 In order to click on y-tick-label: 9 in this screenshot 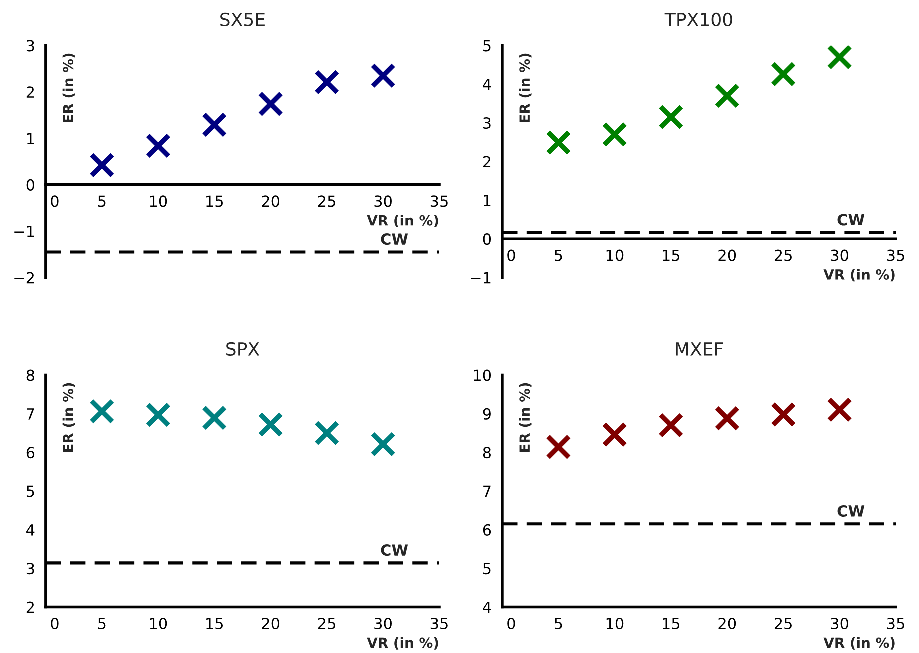, I will do `click(487, 414)`.